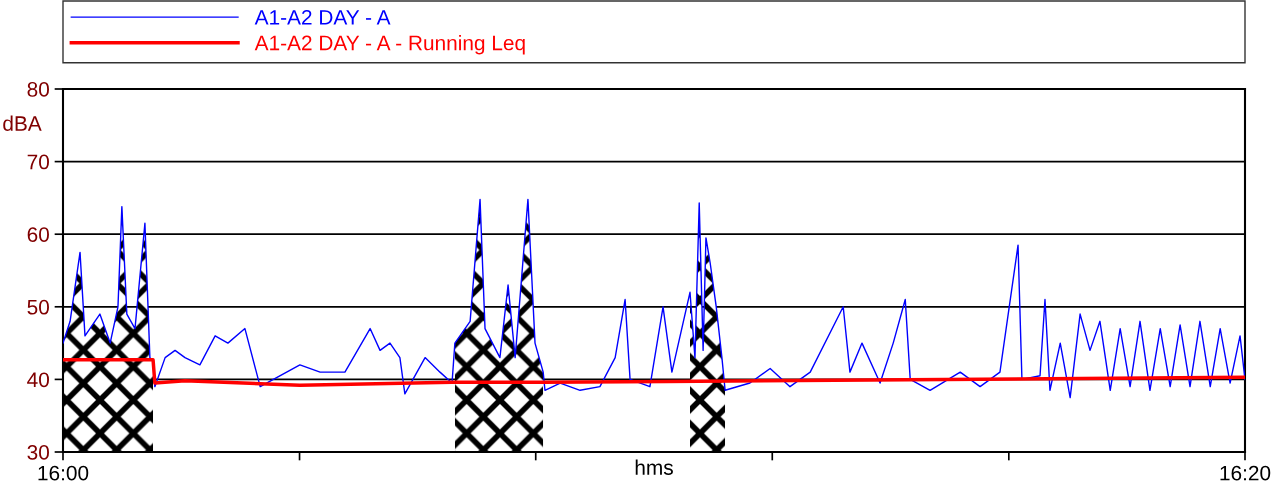  What do you see at coordinates (38, 307) in the screenshot?
I see `y-tick-label: 50` at bounding box center [38, 307].